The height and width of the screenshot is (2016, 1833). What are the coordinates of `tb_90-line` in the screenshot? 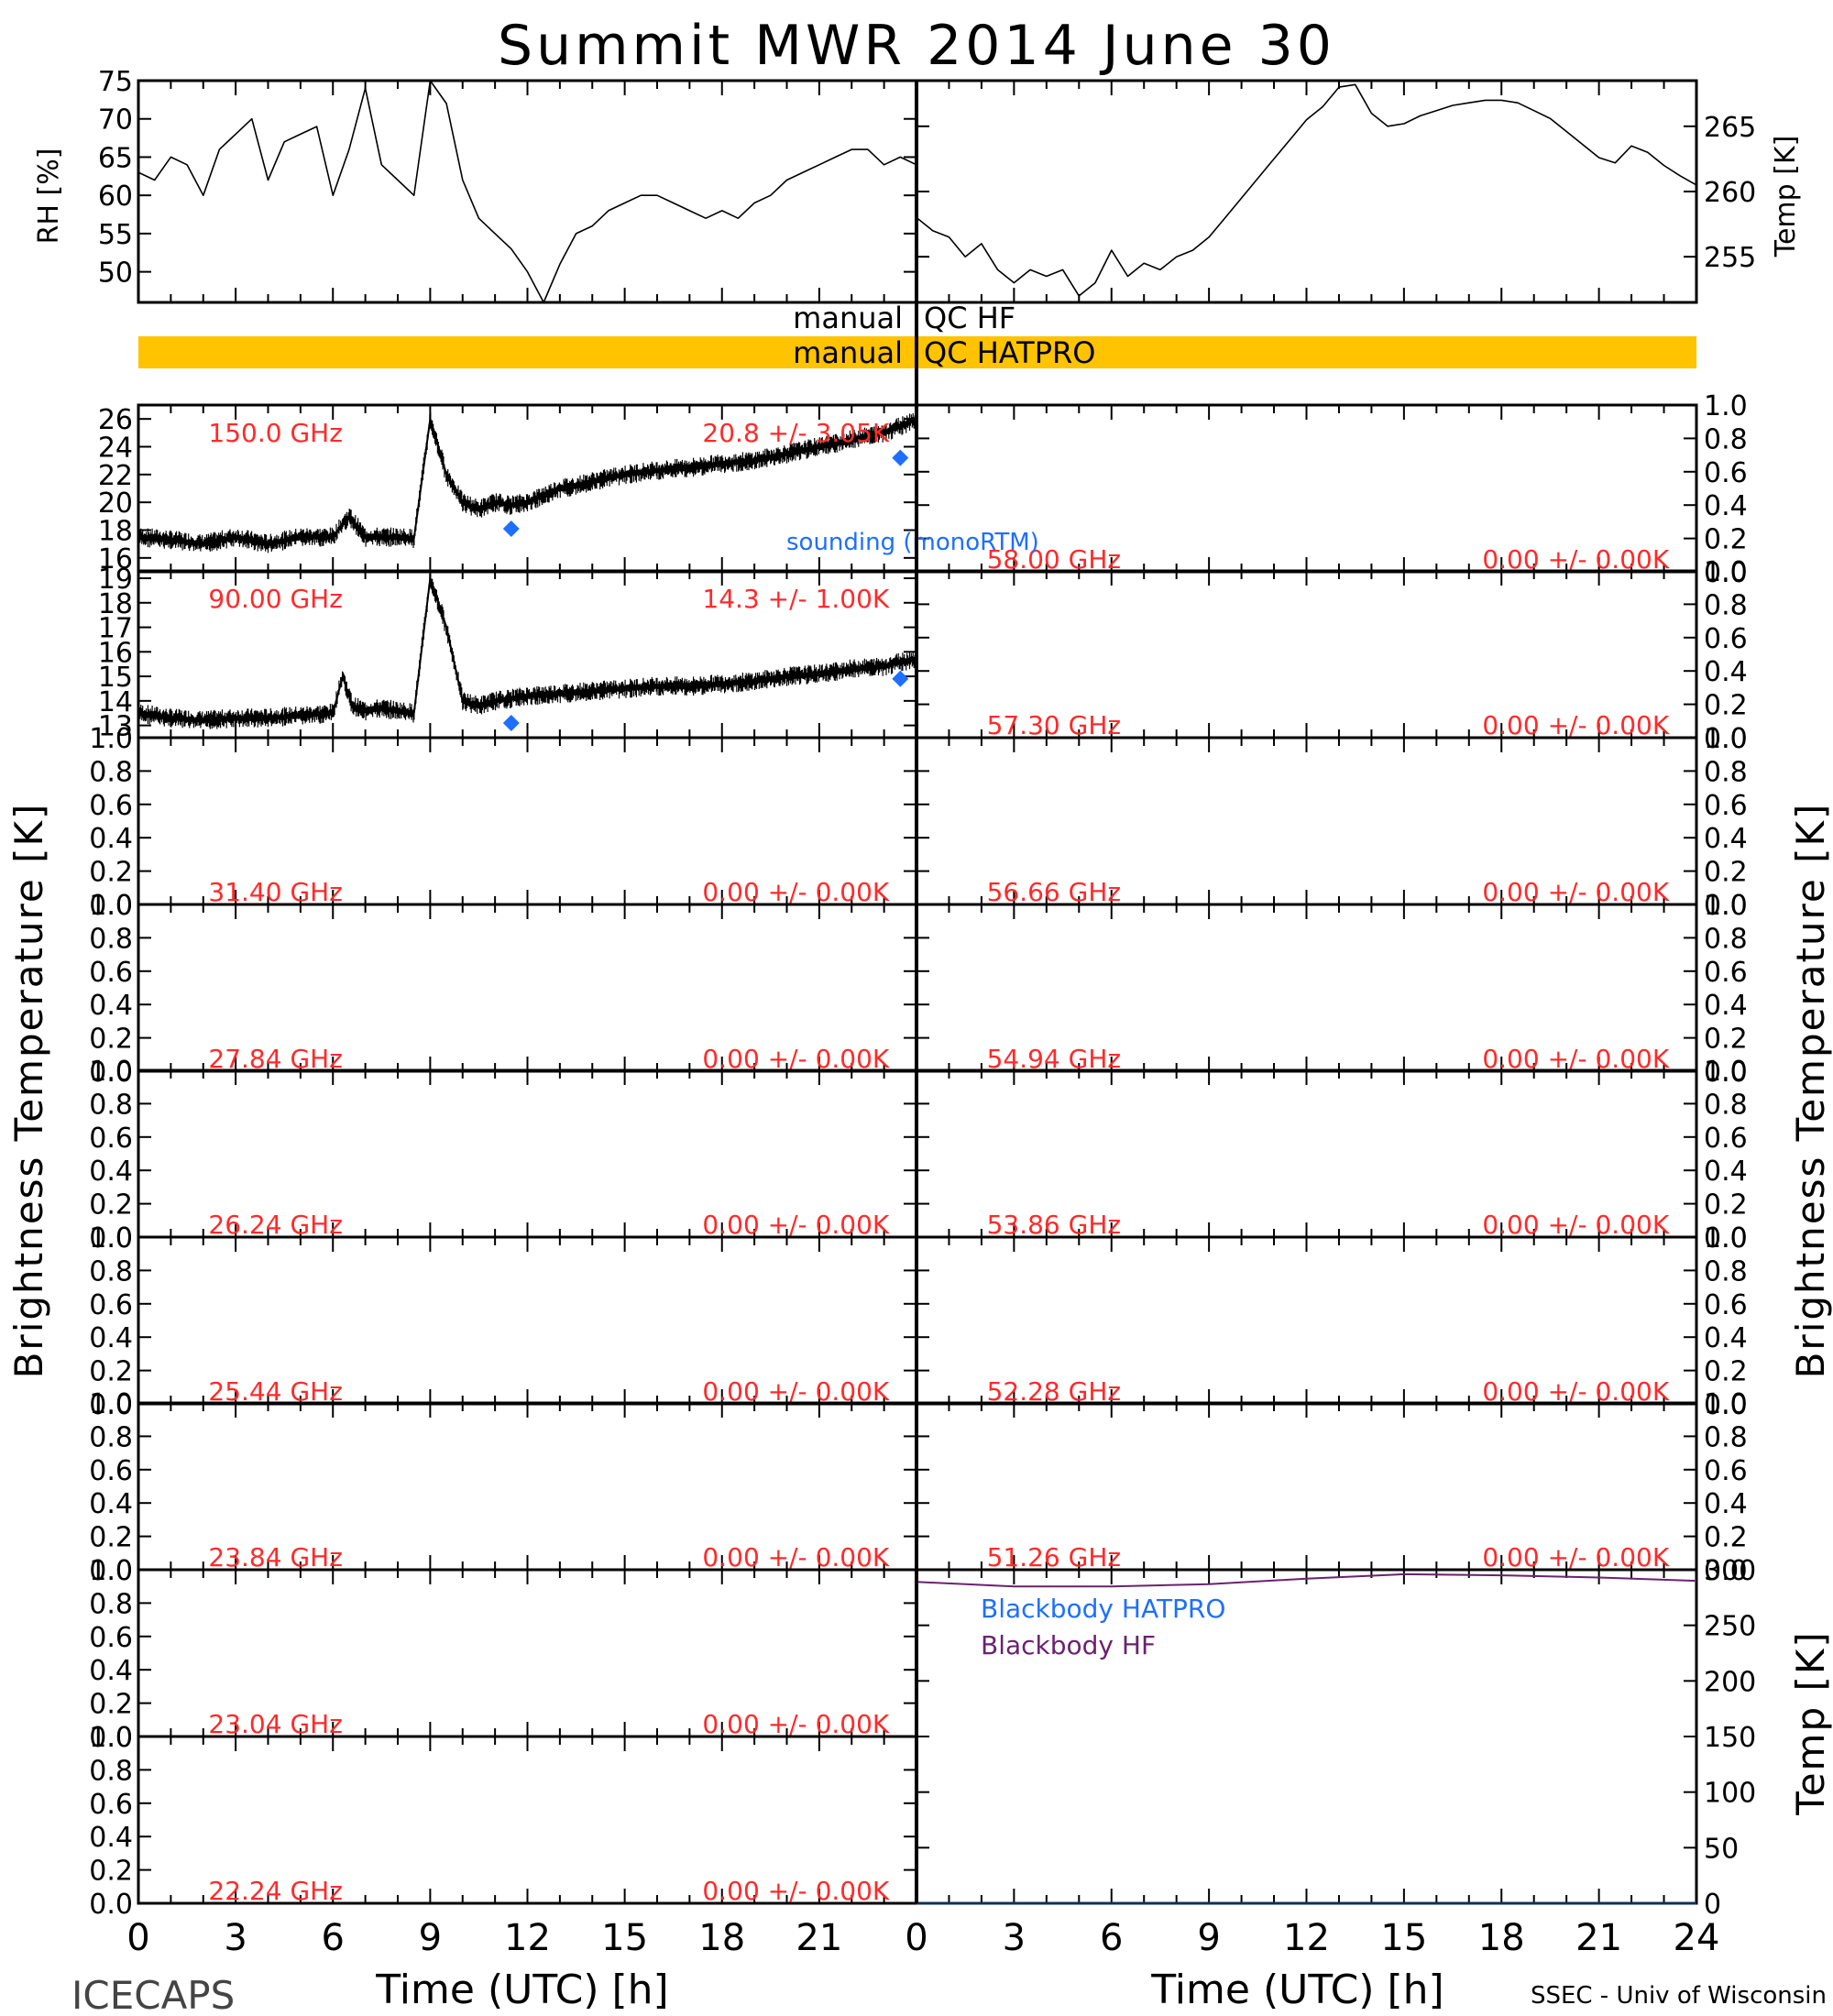 It's located at (527, 649).